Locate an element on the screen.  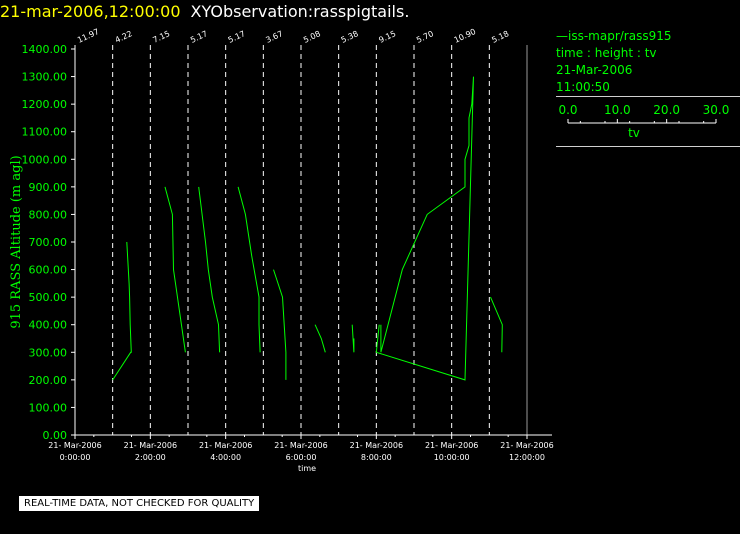
y-tick-label: 1000.00 is located at coordinates (45, 159).